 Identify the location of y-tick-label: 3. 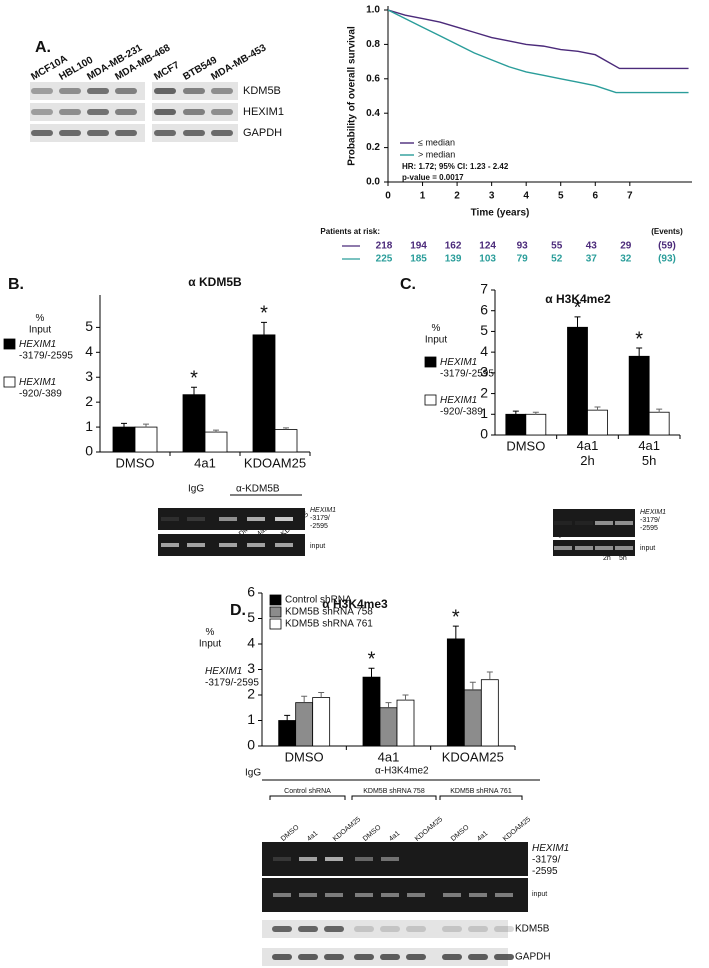
(251, 668).